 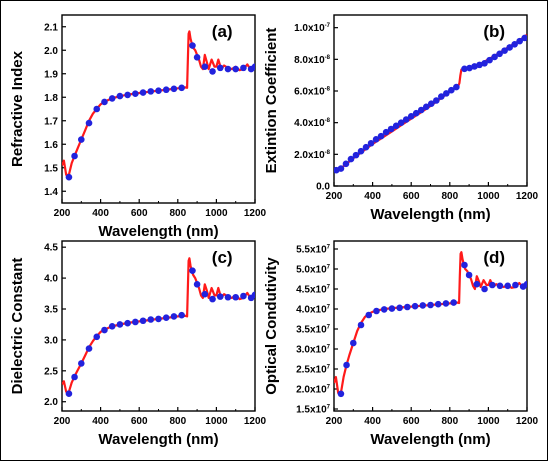 What do you see at coordinates (313, 270) in the screenshot?
I see `y-tick-label: 5.0x107` at bounding box center [313, 270].